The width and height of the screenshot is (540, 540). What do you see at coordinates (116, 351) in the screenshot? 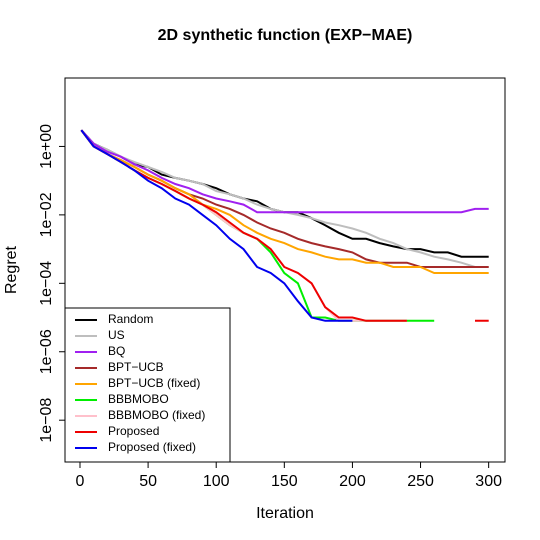
I see `legend-label: BQ` at bounding box center [116, 351].